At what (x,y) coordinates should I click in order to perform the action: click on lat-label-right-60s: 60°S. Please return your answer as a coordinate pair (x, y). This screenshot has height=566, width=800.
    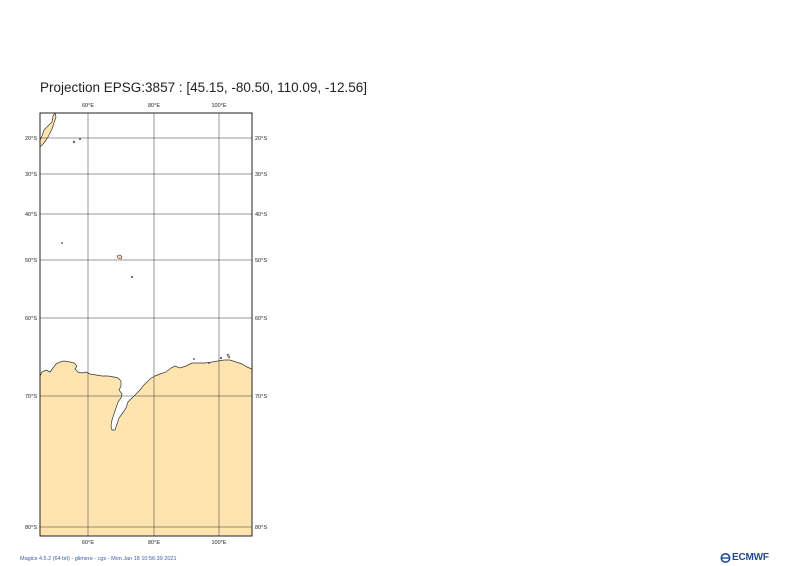
    Looking at the image, I should click on (261, 319).